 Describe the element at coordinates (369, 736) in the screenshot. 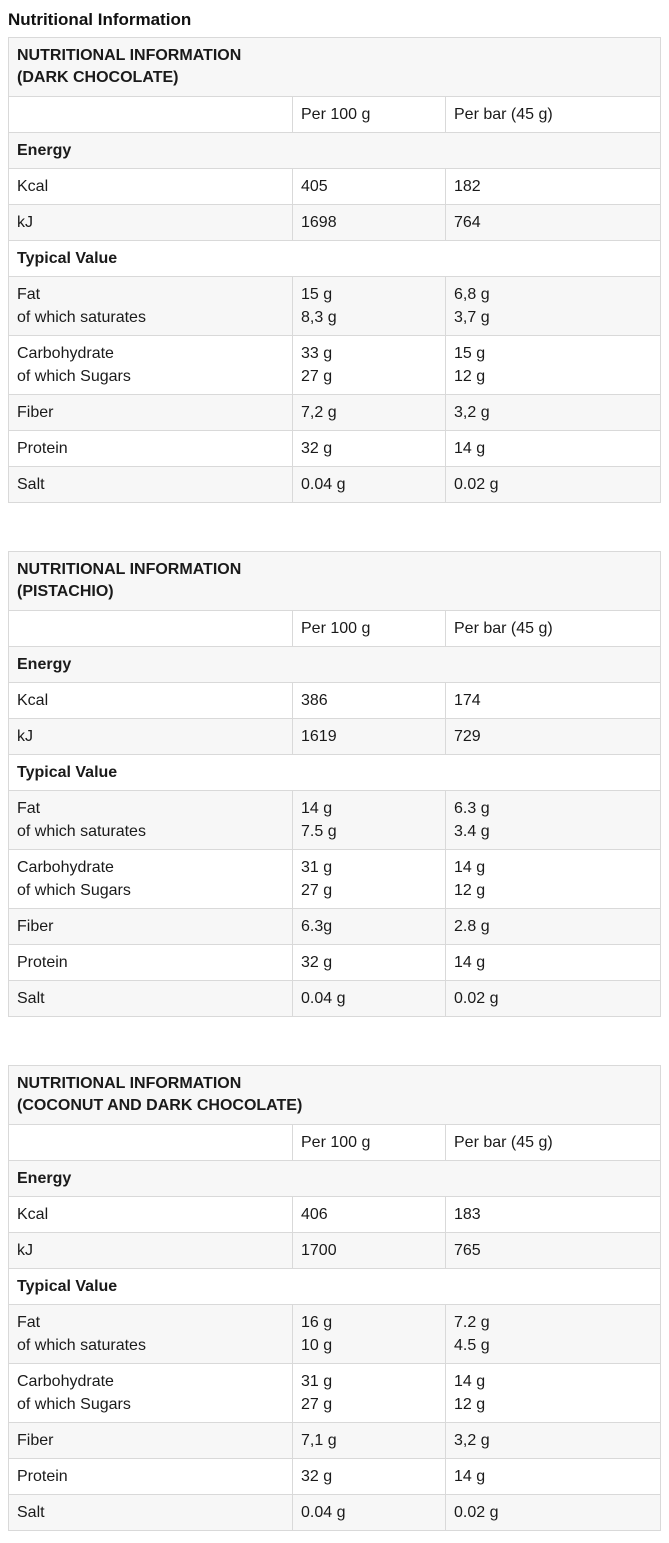

I see `value-per-100g: 1619` at that location.